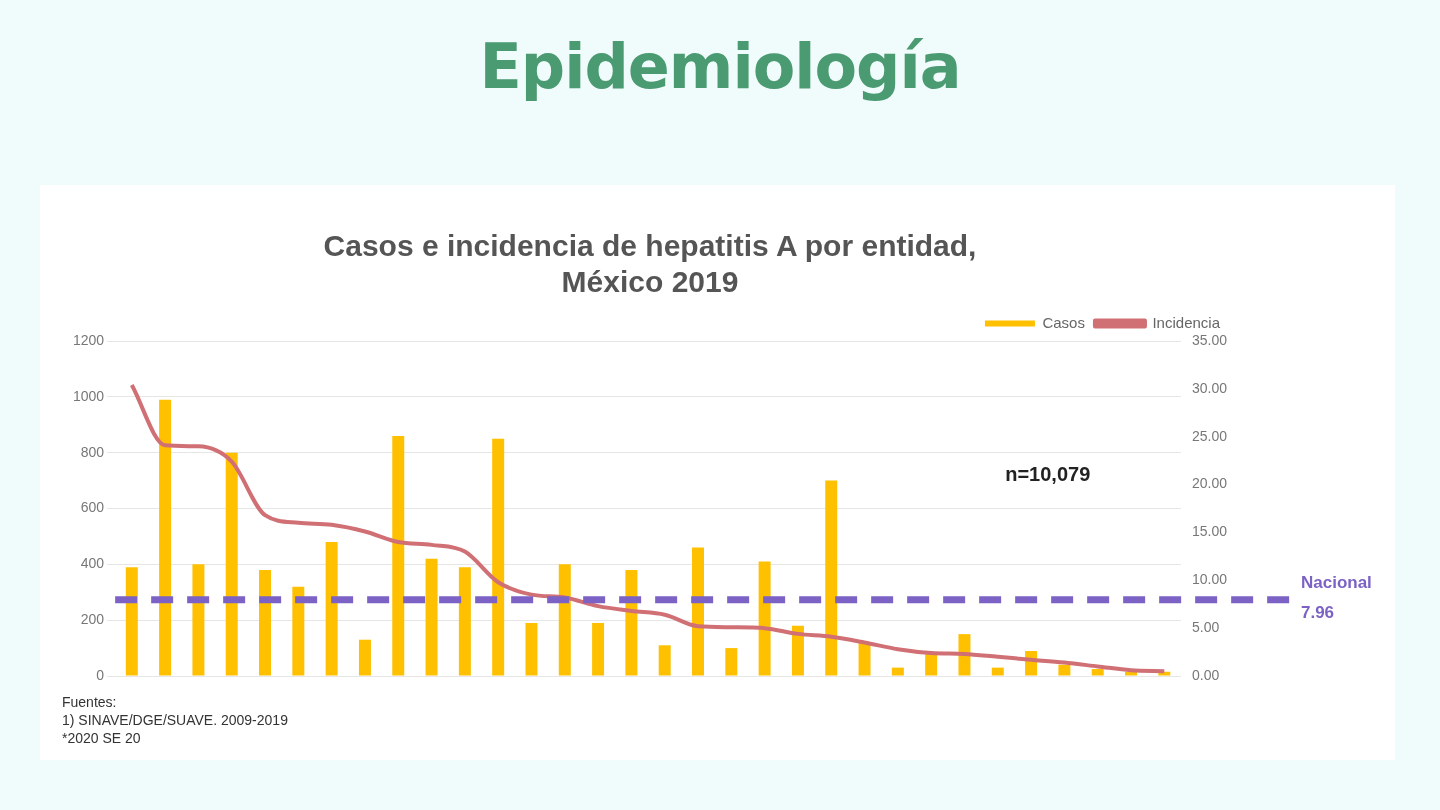  I want to click on y-tick-label: 800, so click(92, 451).